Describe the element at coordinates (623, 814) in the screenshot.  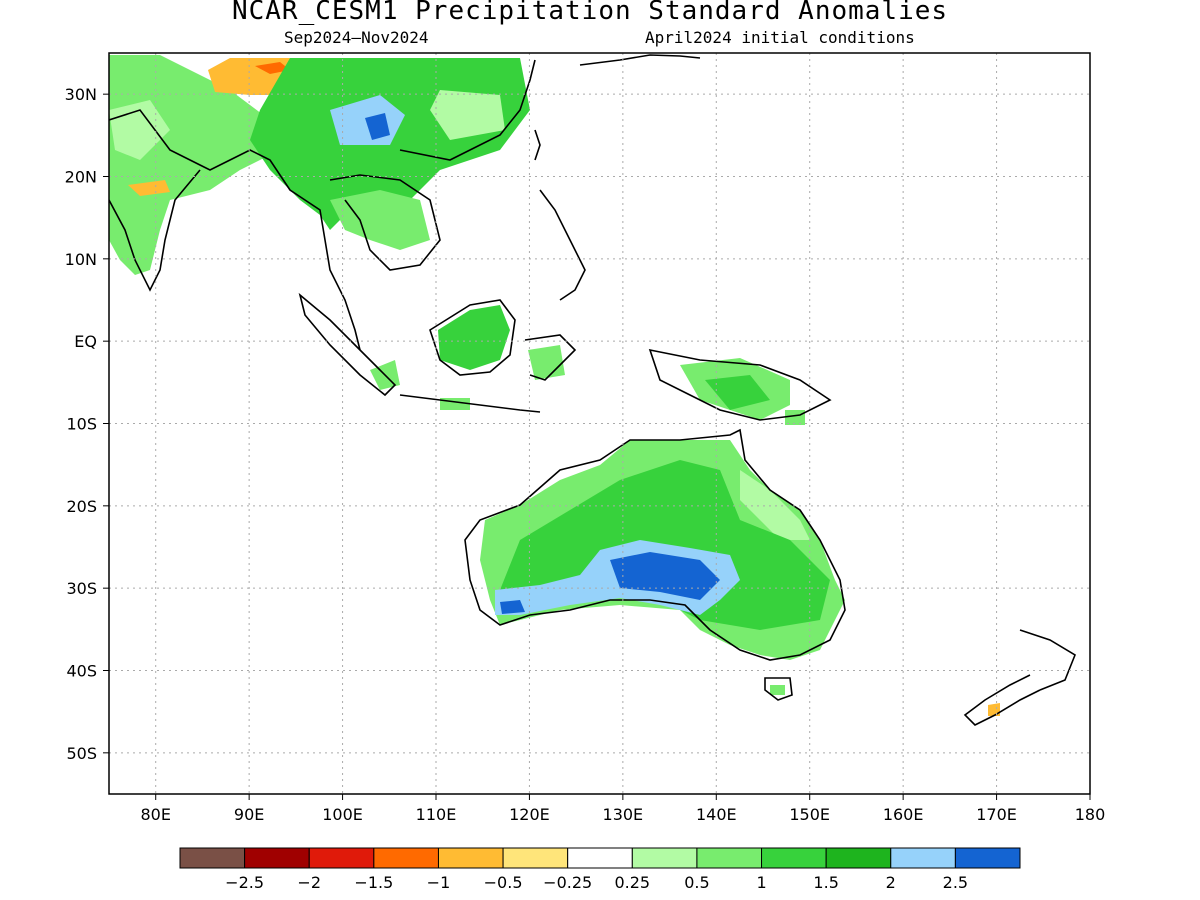
I see `lon-tick-label: 130E` at that location.